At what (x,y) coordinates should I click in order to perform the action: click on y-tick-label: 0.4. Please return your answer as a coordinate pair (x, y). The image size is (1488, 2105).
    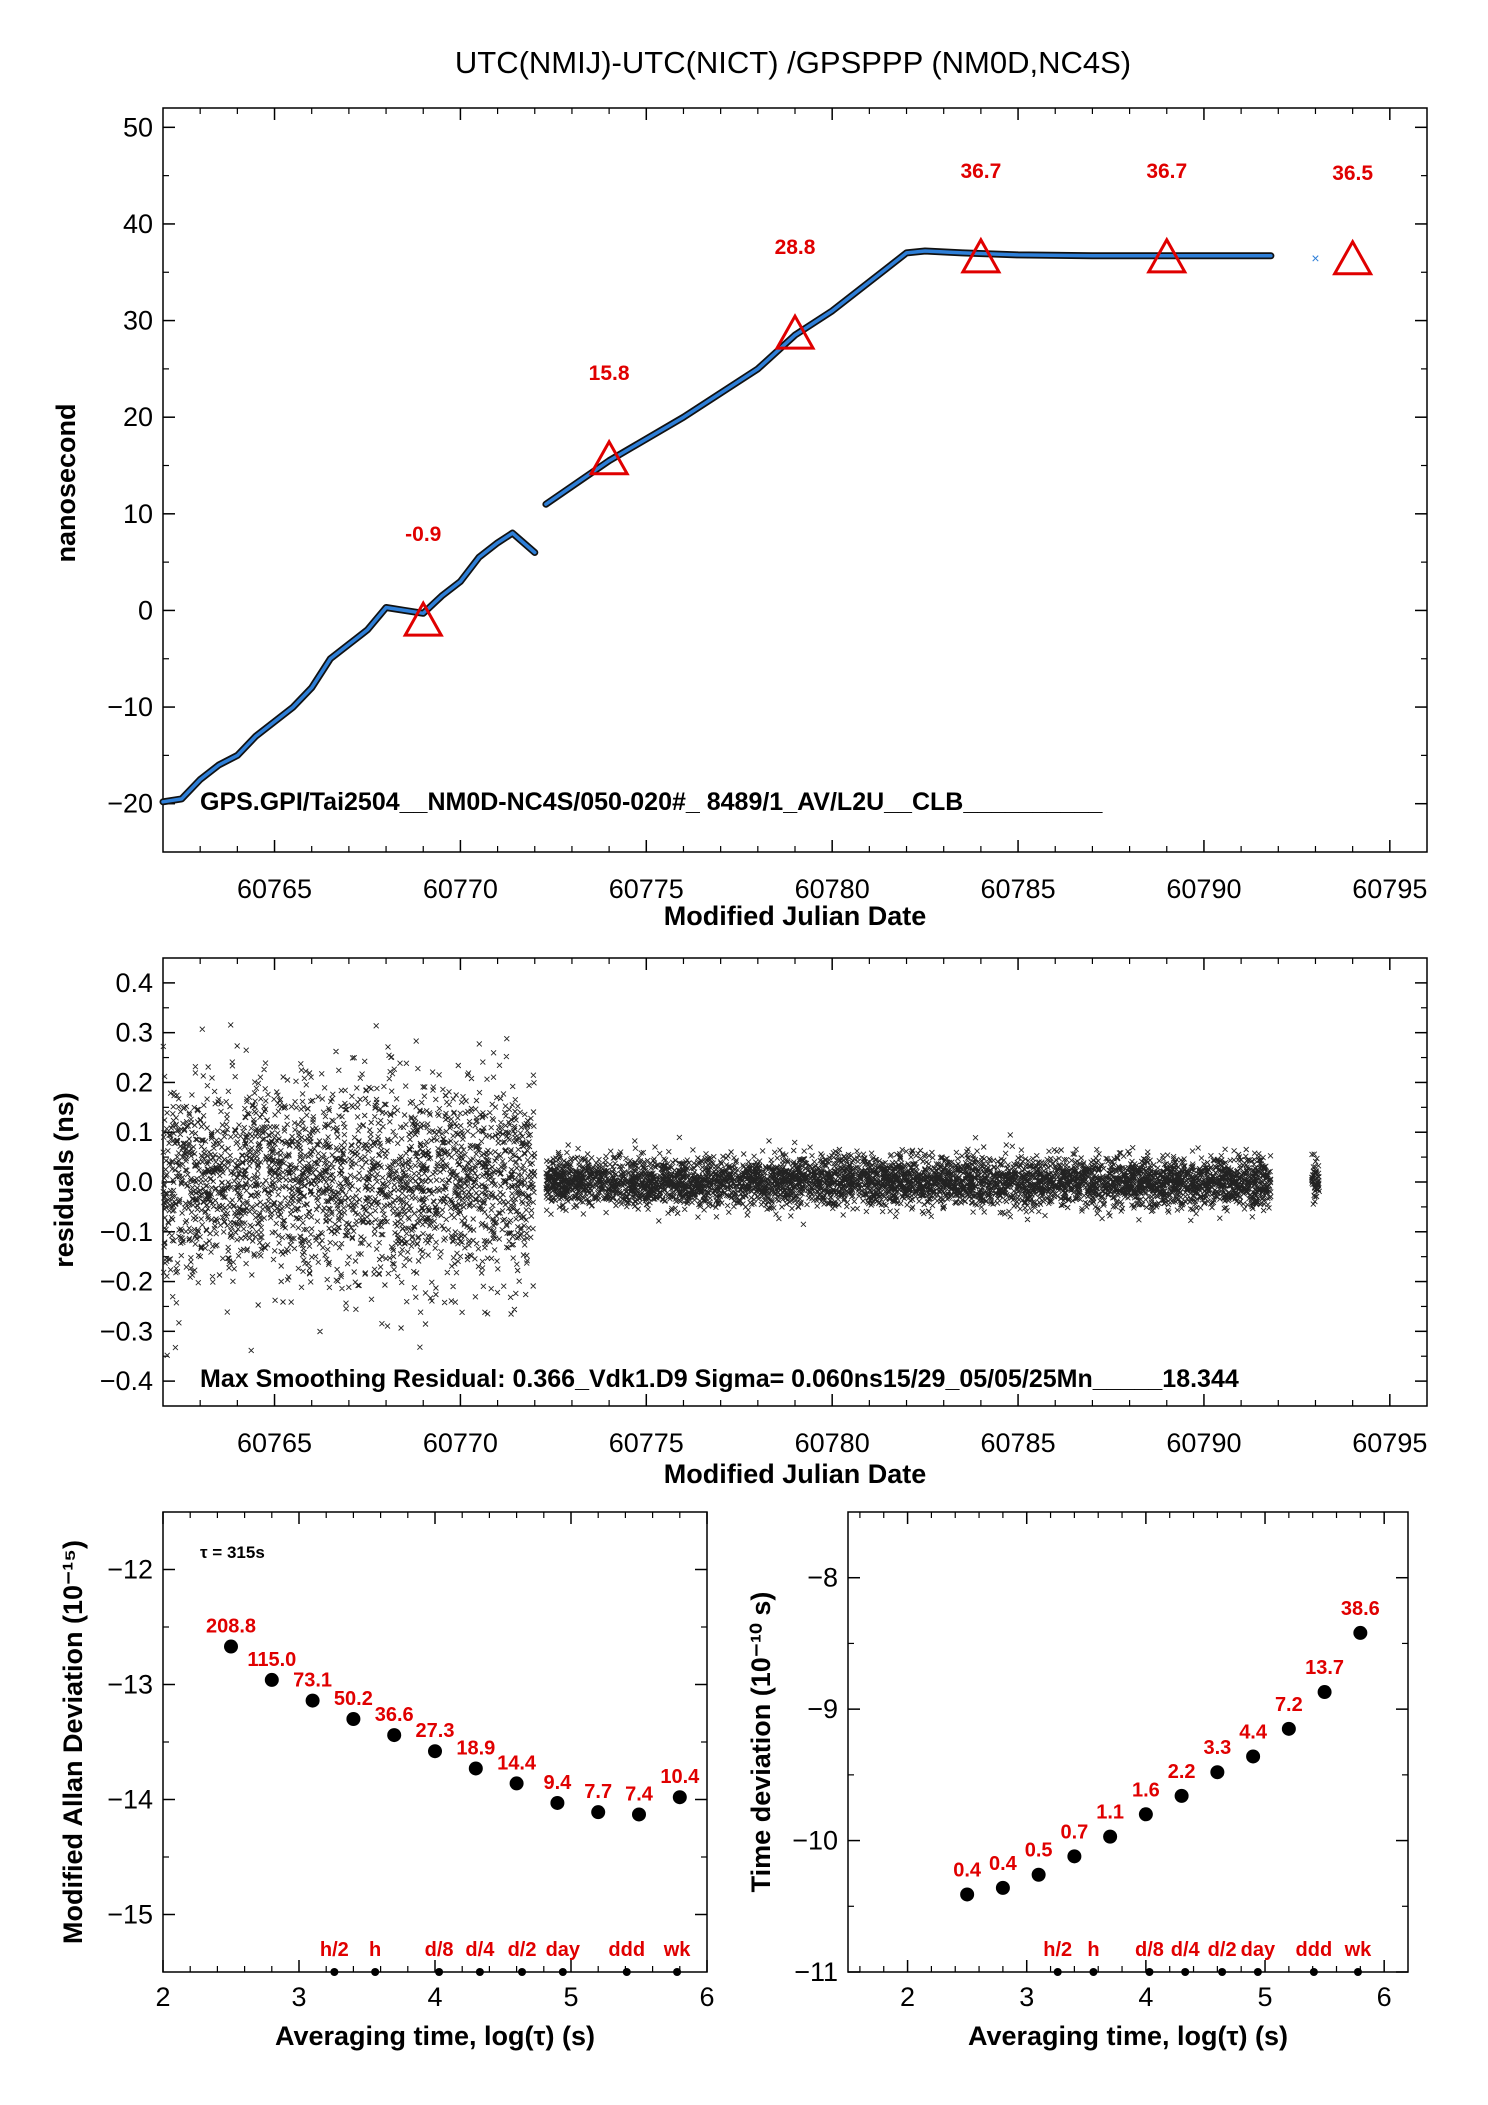
    Looking at the image, I should click on (134, 983).